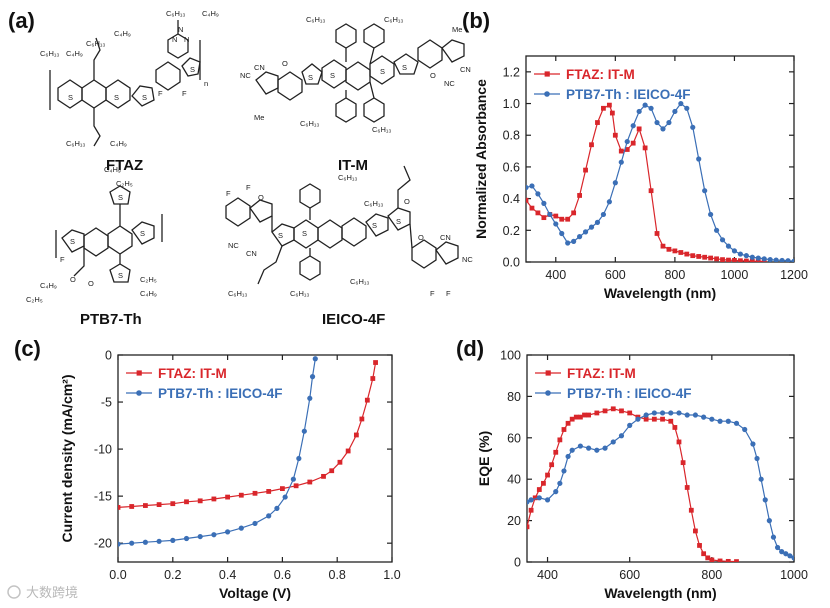 The width and height of the screenshot is (830, 608). What do you see at coordinates (511, 167) in the screenshot?
I see `y-tick-label: 0.6` at bounding box center [511, 167].